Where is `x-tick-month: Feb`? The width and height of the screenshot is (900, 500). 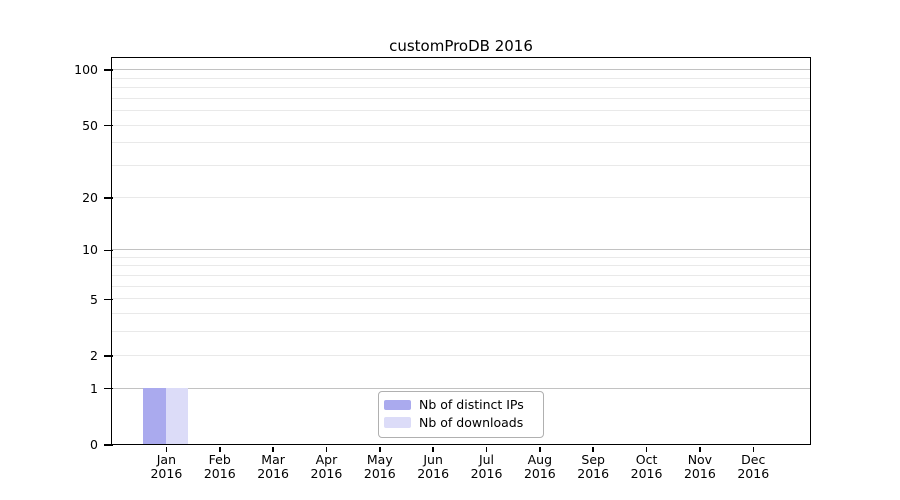 x-tick-month: Feb is located at coordinates (219, 459).